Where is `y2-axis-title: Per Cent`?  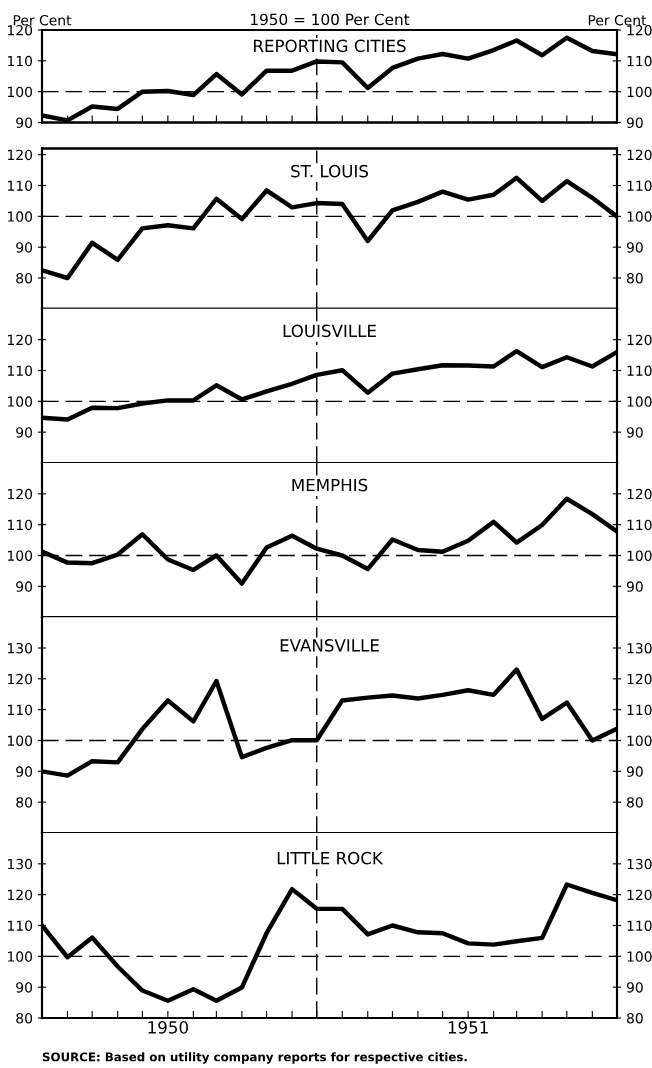
y2-axis-title: Per Cent is located at coordinates (617, 20).